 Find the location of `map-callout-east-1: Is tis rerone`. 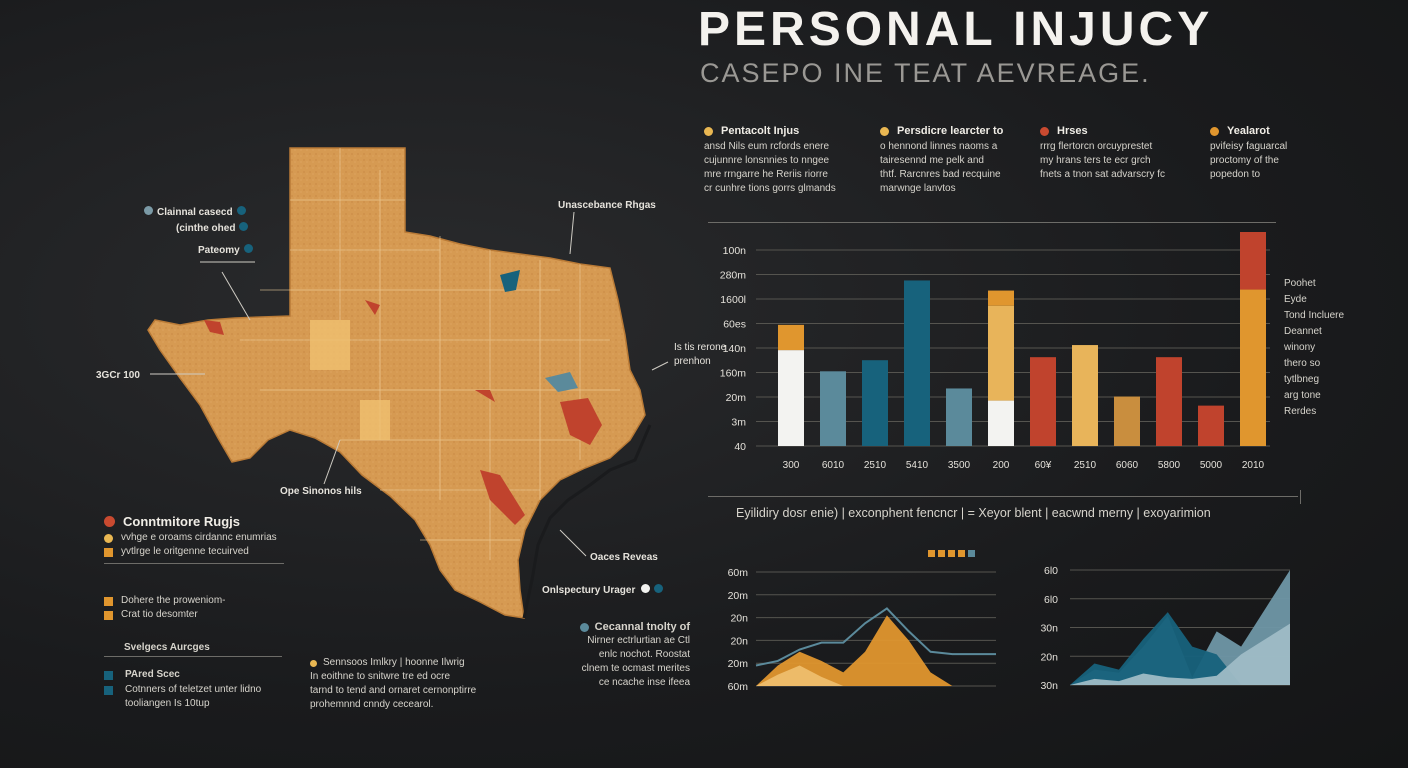

map-callout-east-1: Is tis rerone is located at coordinates (700, 347).